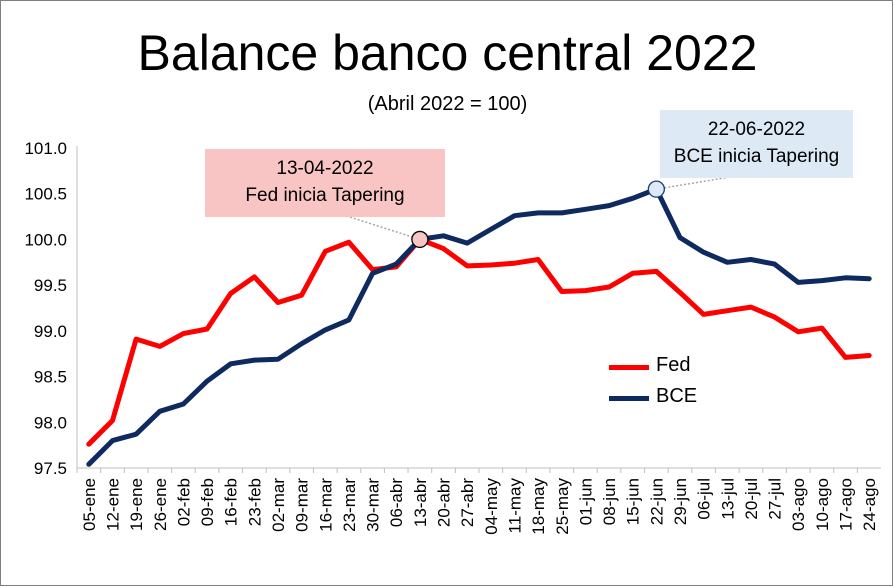 This screenshot has width=893, height=587. What do you see at coordinates (207, 502) in the screenshot?
I see `x-tick-label: 09-feb` at bounding box center [207, 502].